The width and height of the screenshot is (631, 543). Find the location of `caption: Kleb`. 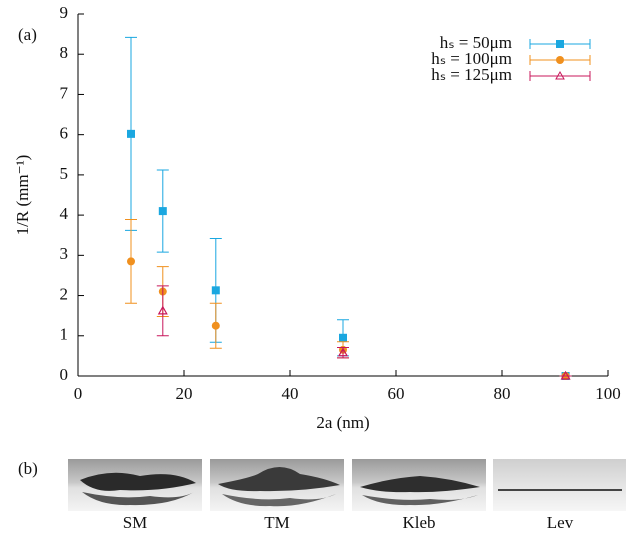

caption: Kleb is located at coordinates (418, 522).